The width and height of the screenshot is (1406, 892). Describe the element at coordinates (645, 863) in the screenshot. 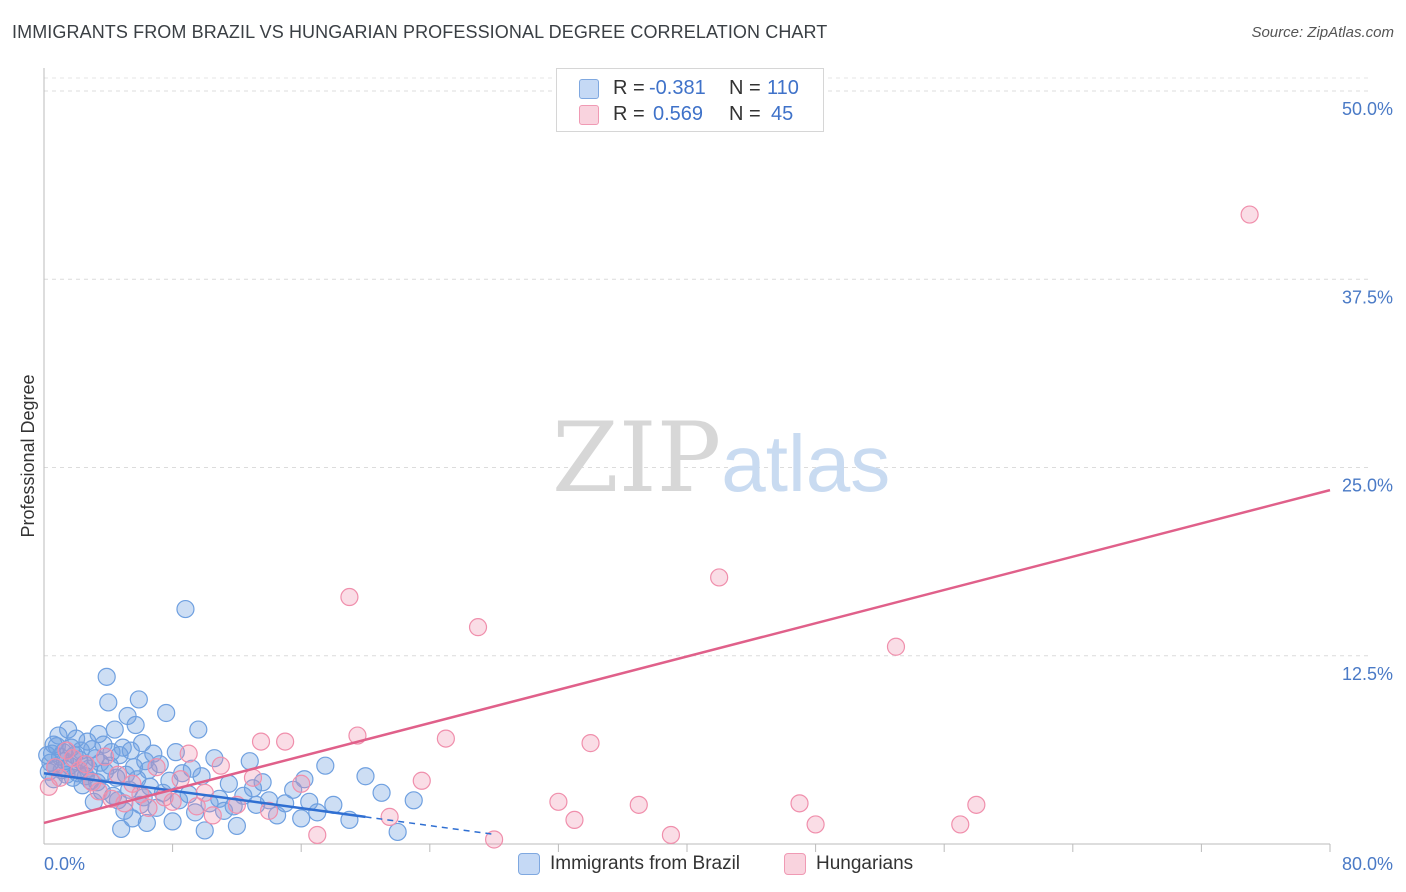

I see `bottom-legend-label-brazil: Immigrants from Brazil` at that location.